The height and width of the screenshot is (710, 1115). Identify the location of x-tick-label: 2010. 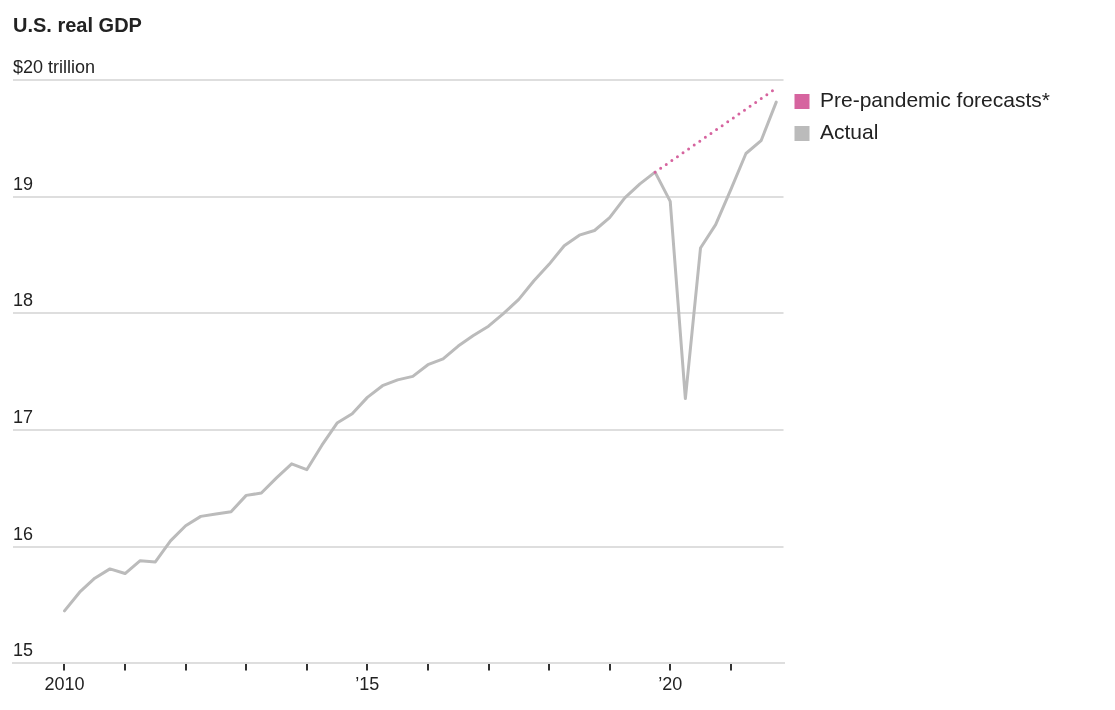
(64, 684).